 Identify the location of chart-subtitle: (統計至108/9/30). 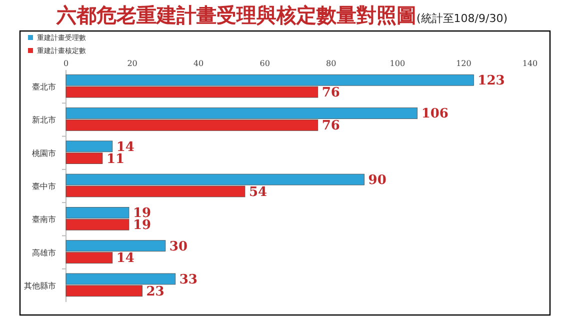
(462, 18).